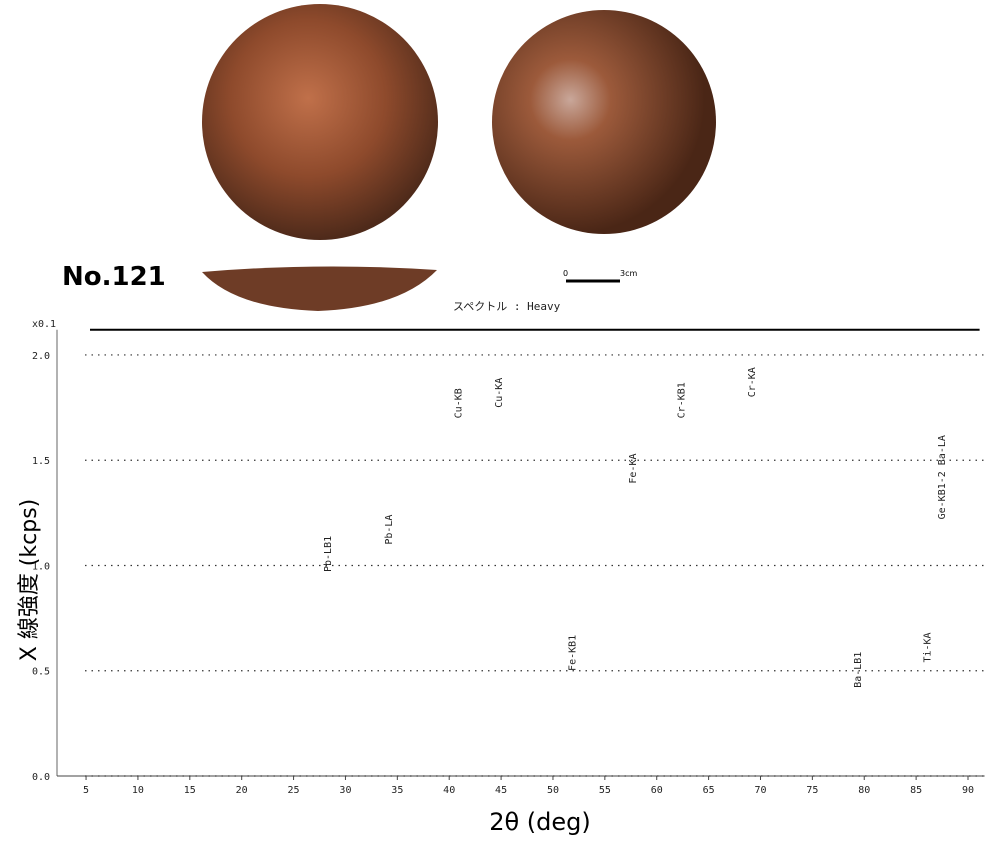  Describe the element at coordinates (501, 790) in the screenshot. I see `x-tick-label: 45` at that location.